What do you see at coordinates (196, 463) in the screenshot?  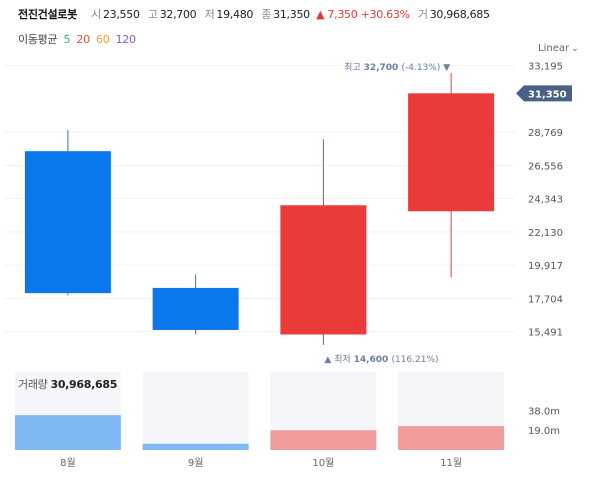 I see `x-tick-label: 9월` at bounding box center [196, 463].